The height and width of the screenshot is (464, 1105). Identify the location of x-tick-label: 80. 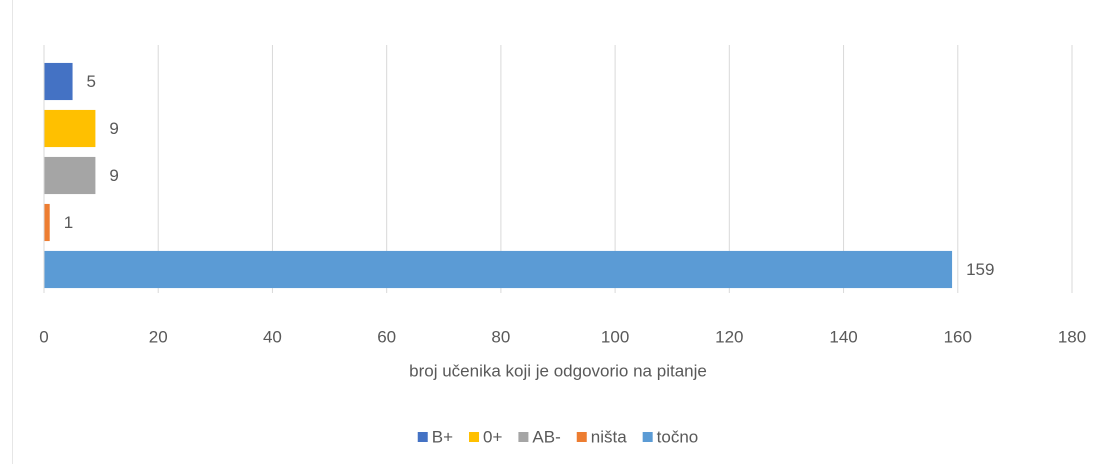
(500, 336).